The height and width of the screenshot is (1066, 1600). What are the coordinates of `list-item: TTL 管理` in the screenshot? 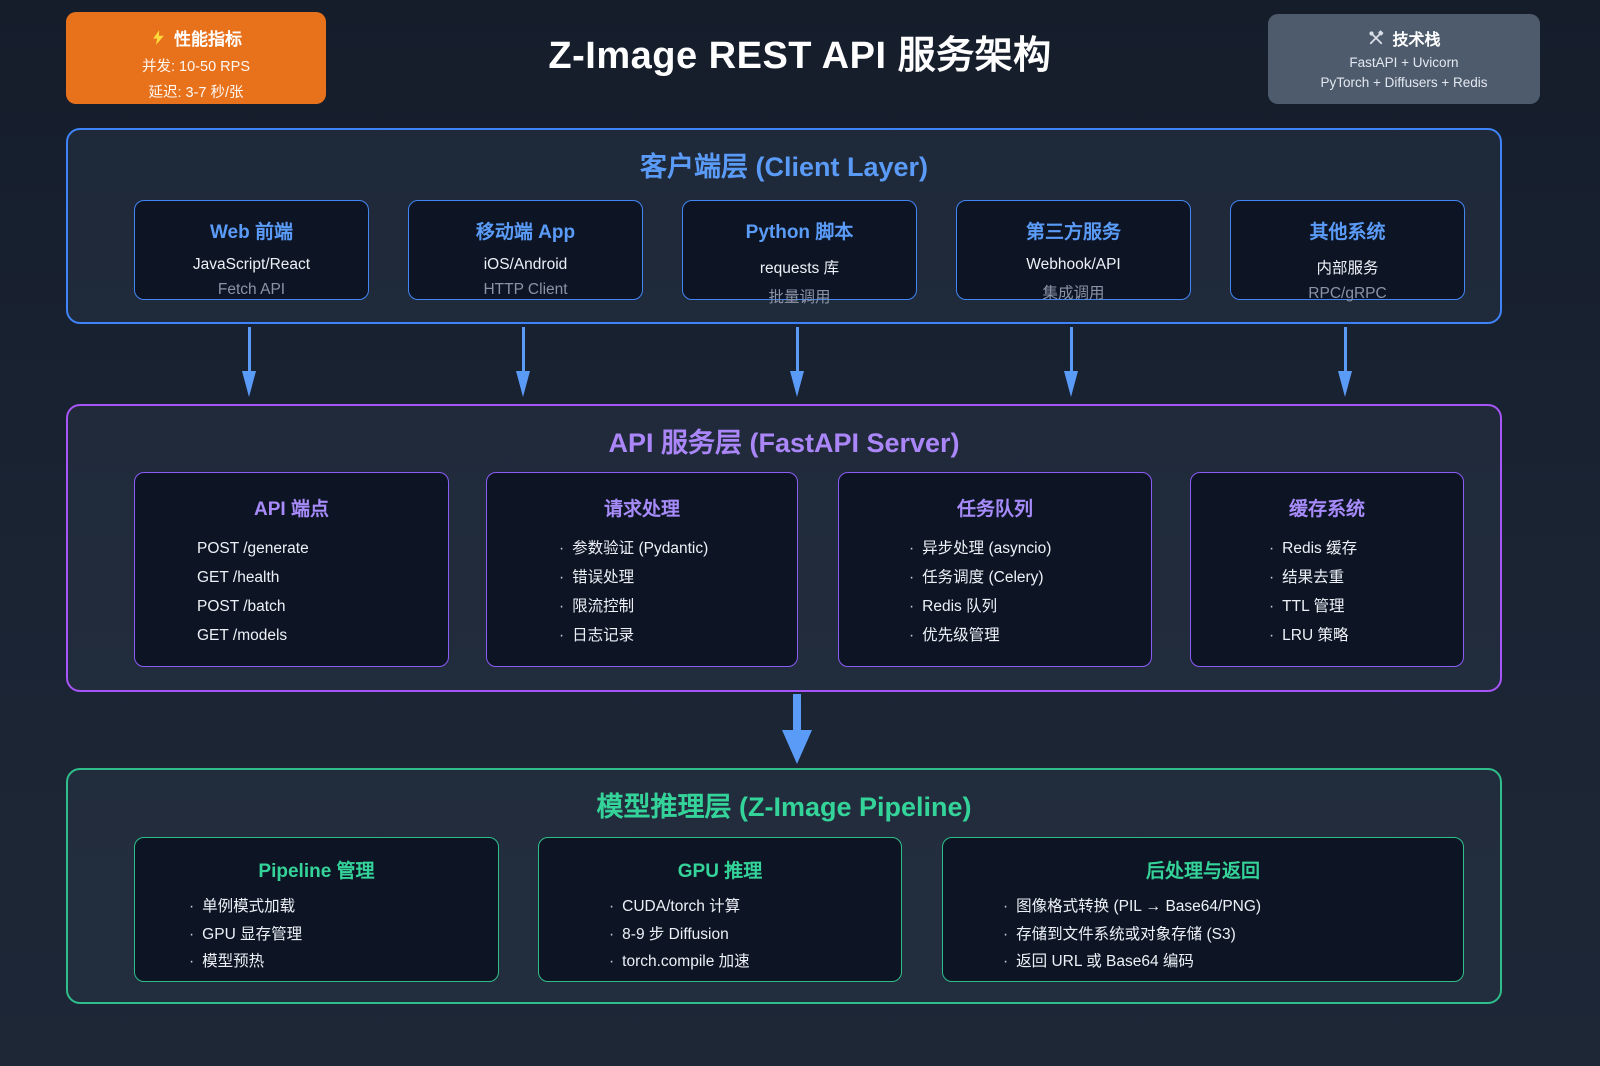 It's located at (1366, 606).